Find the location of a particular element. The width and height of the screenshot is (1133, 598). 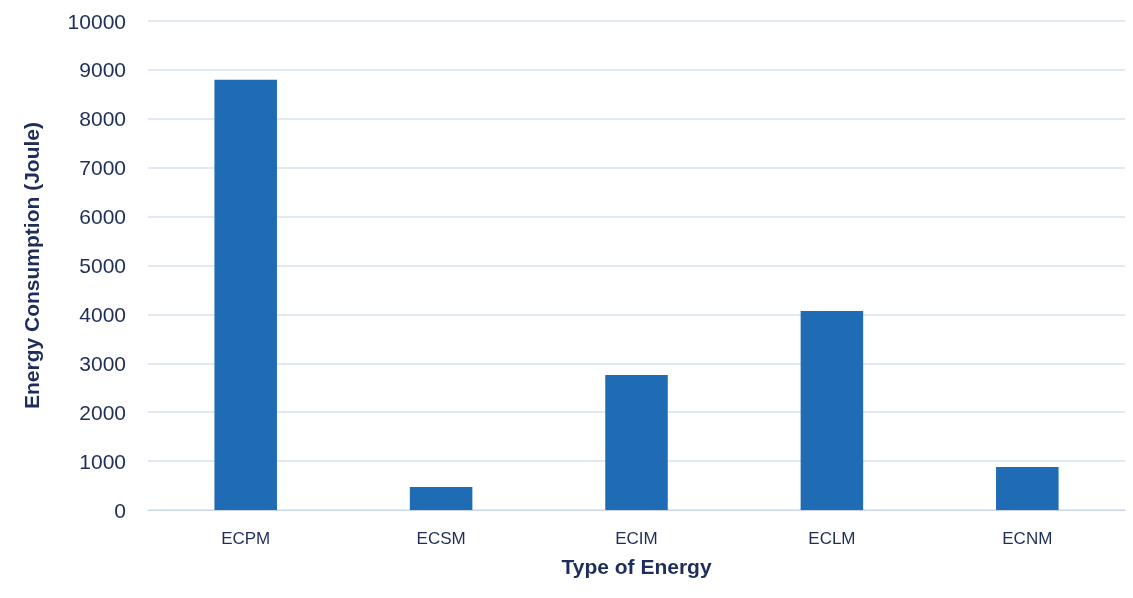

x-tick-label: ECNM is located at coordinates (1027, 538).